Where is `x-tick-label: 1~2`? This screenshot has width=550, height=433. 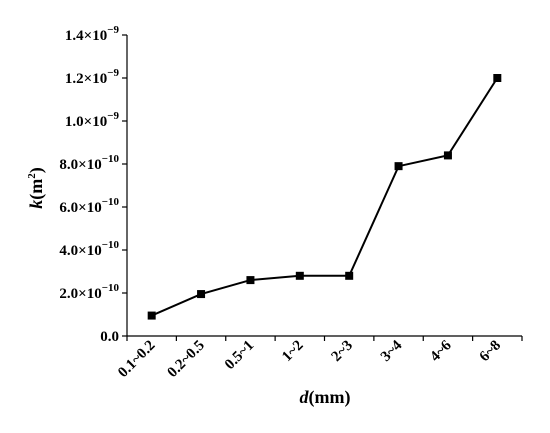
x-tick-label: 1~2 is located at coordinates (292, 351).